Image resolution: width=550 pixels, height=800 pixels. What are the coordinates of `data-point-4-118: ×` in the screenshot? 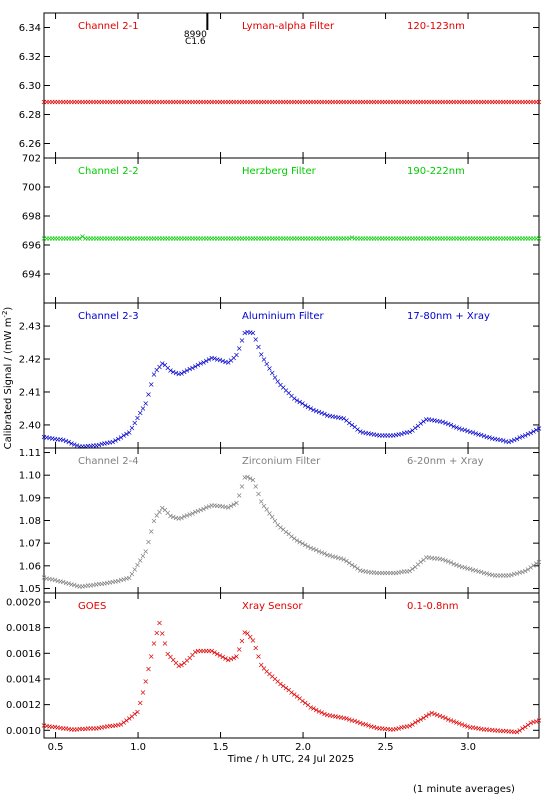 It's located at (368, 571).